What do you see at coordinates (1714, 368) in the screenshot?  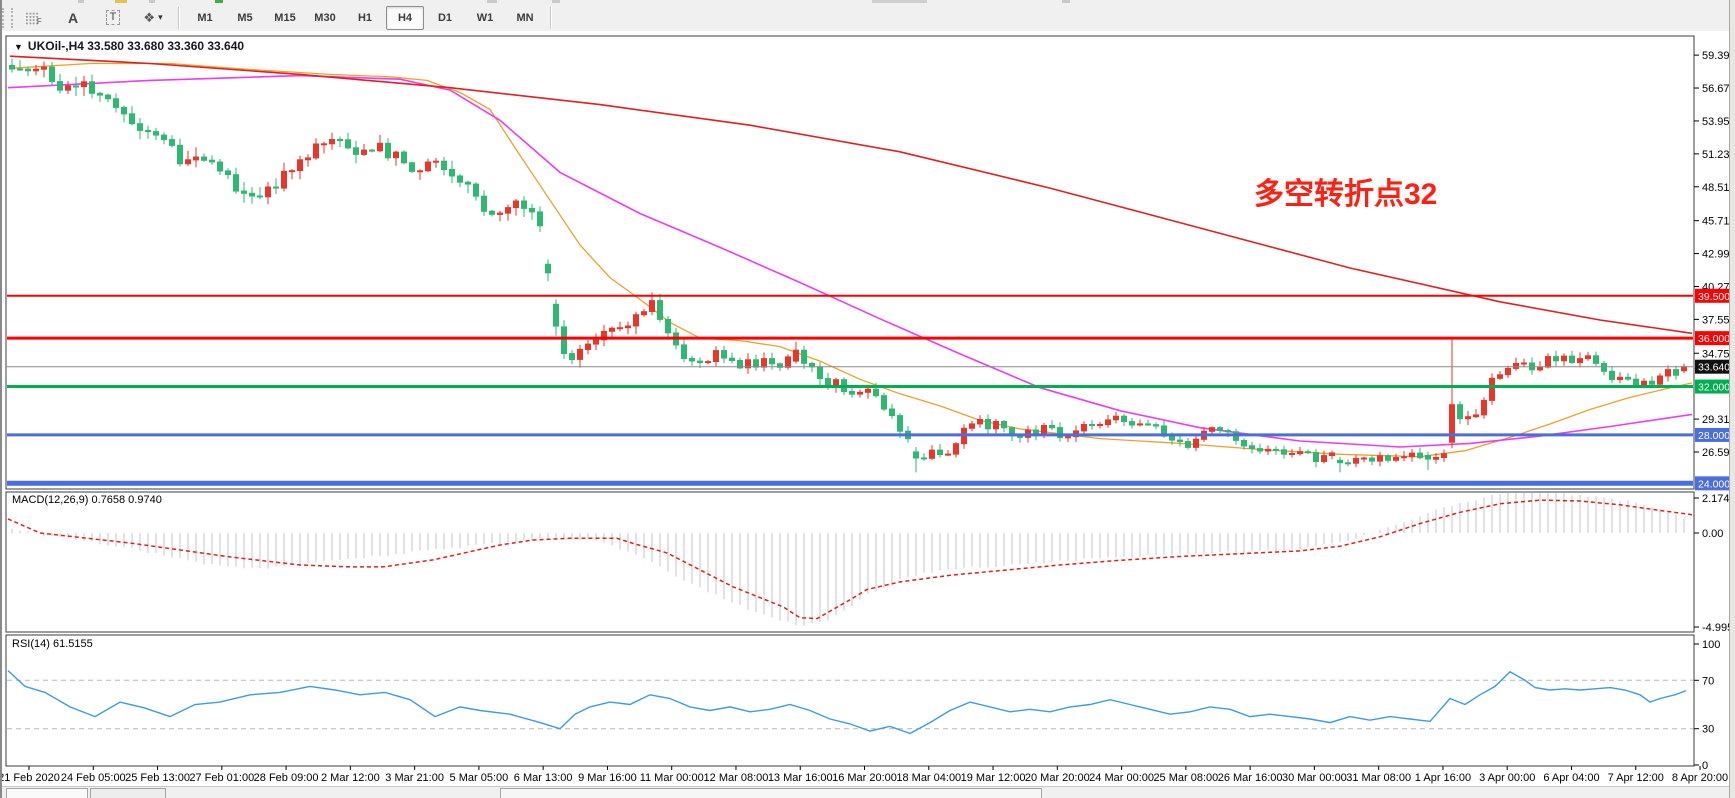 I see `svg-text: 33.640` at bounding box center [1714, 368].